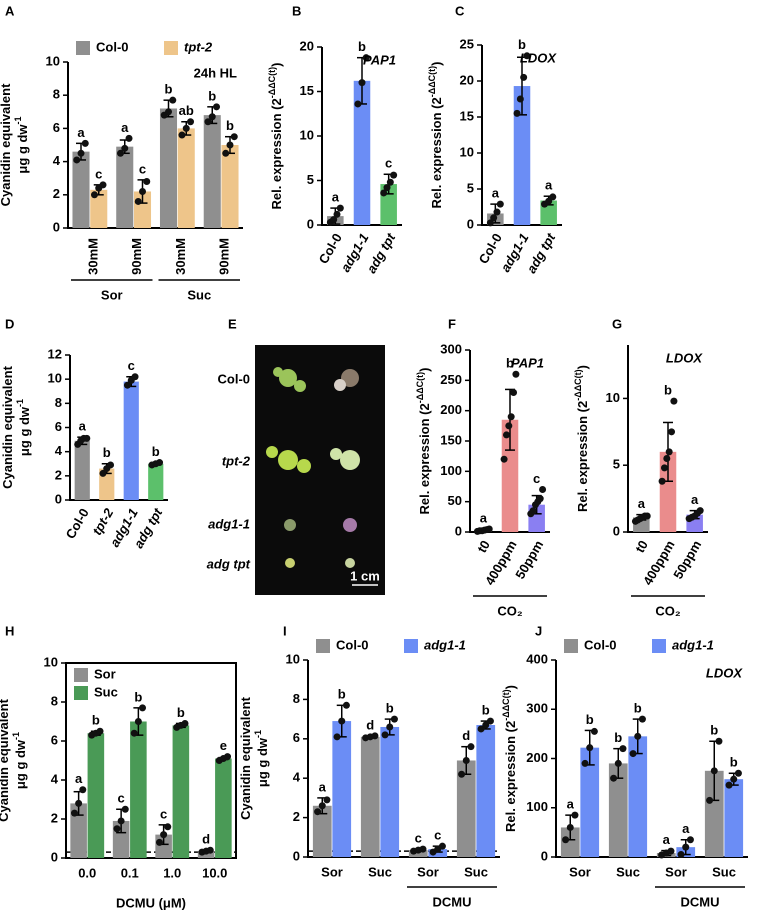  I want to click on y-tick-label: 8, so click(296, 698).